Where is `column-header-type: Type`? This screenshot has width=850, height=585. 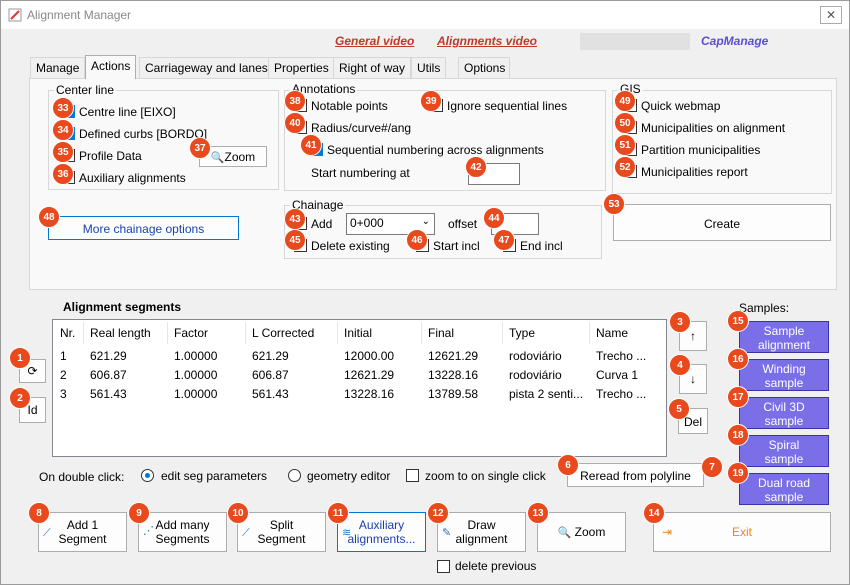 column-header-type: Type is located at coordinates (522, 333).